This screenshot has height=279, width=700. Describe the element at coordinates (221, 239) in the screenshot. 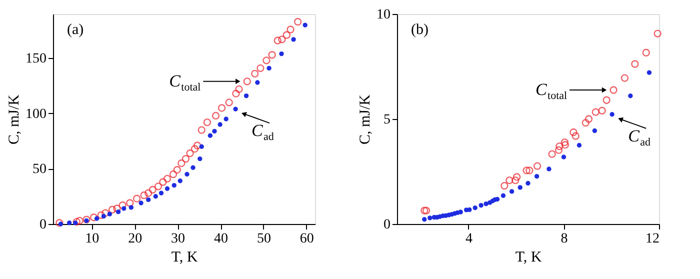

I see `x-tick-label: 40` at that location.